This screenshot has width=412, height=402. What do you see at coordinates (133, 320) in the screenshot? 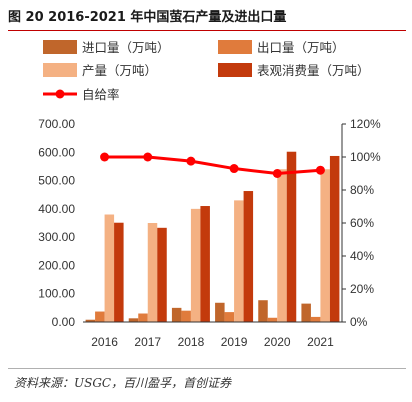
I see `bar-import-2017` at bounding box center [133, 320].